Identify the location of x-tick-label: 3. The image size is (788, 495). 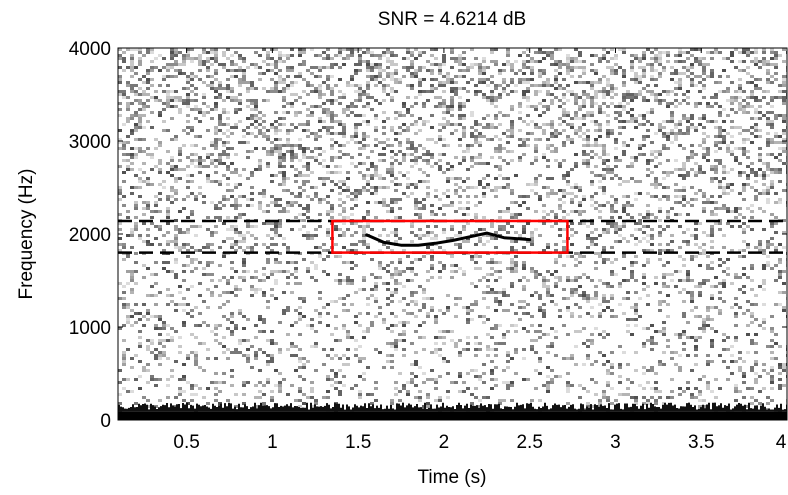
(615, 442).